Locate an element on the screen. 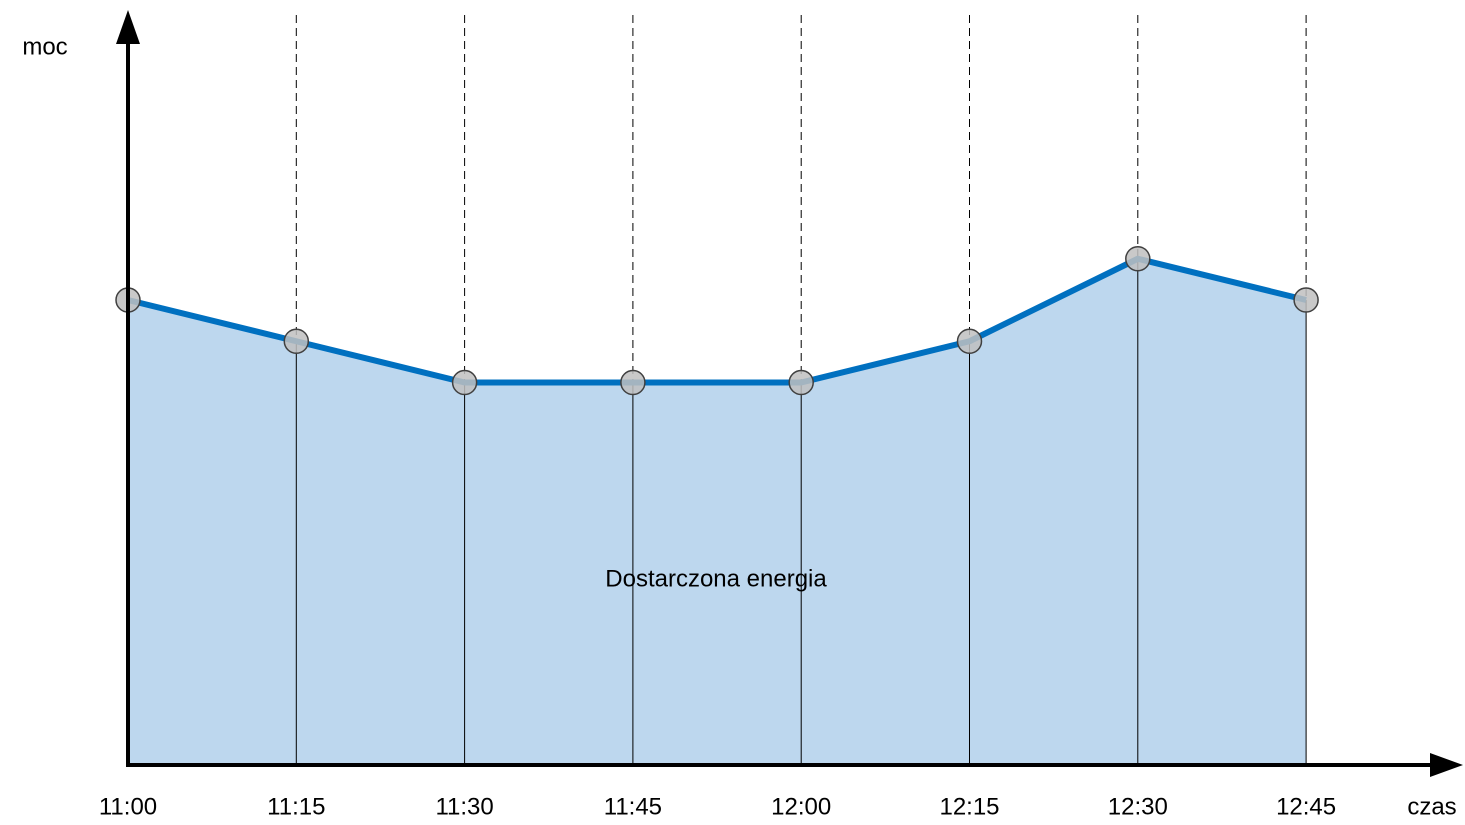 Image resolution: width=1465 pixels, height=825 pixels. line is located at coordinates (717, 320).